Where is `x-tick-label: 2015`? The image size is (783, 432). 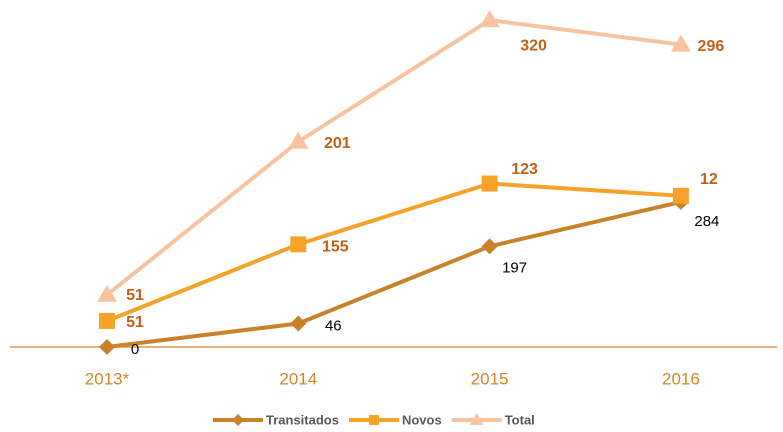
x-tick-label: 2015 is located at coordinates (490, 378).